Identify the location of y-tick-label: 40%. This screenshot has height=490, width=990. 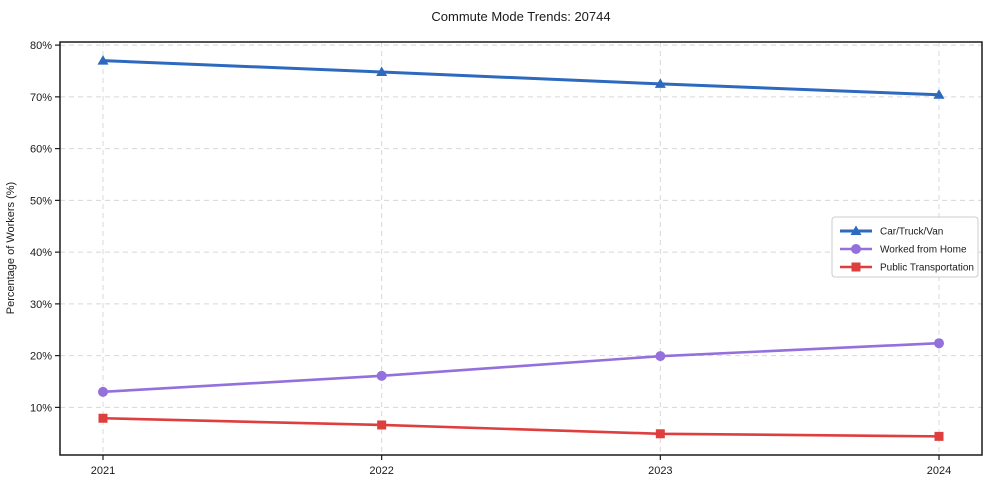
(41, 253).